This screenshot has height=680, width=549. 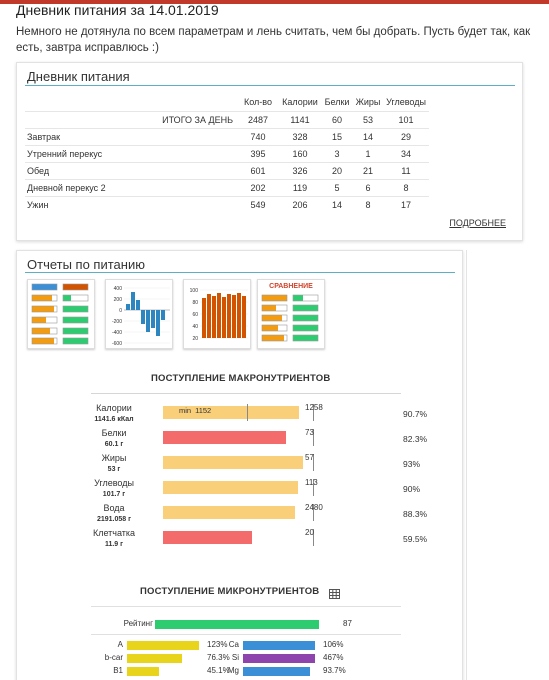 I want to click on macro-percent: 93%, so click(x=412, y=464).